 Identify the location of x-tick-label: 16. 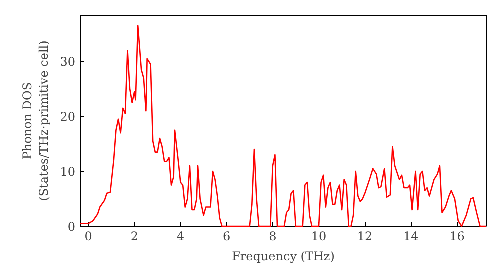
(457, 237).